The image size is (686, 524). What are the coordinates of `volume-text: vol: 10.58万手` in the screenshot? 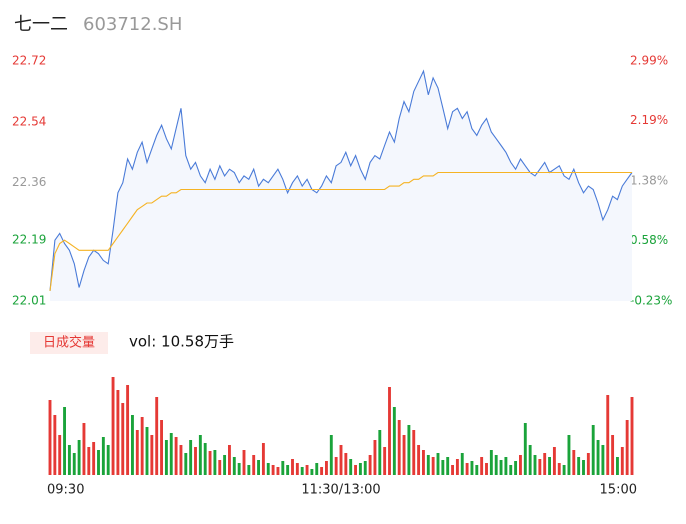 It's located at (181, 342).